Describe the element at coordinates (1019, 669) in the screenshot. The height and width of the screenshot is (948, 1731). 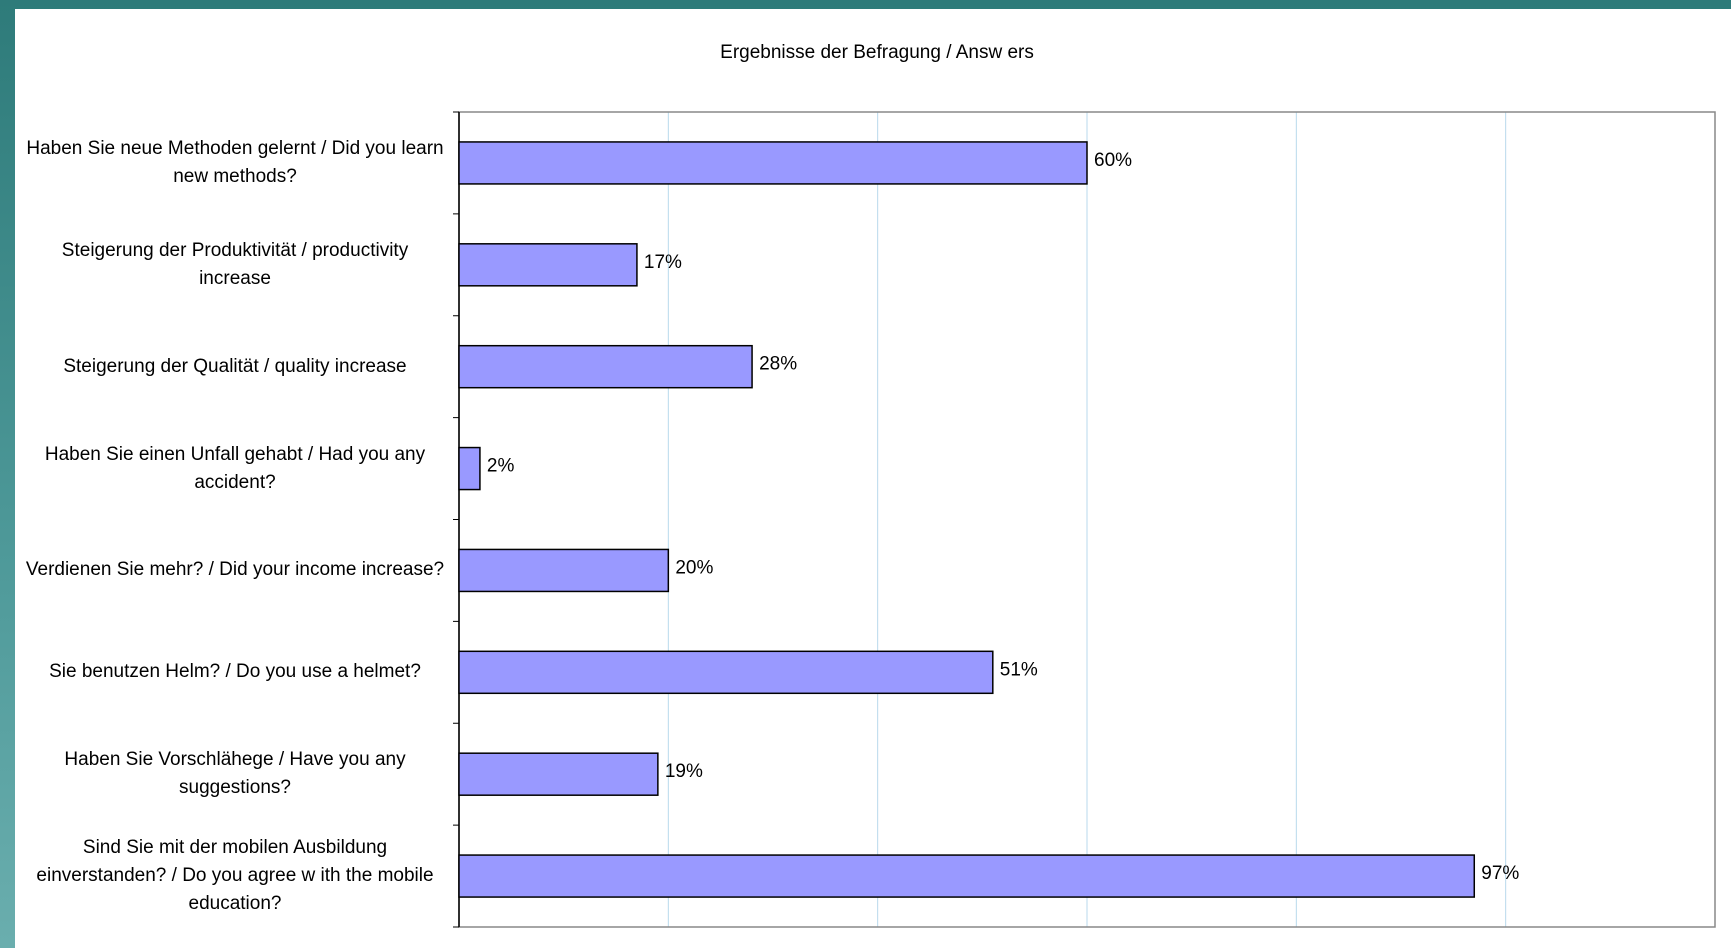
I see `data-label: 51%` at that location.